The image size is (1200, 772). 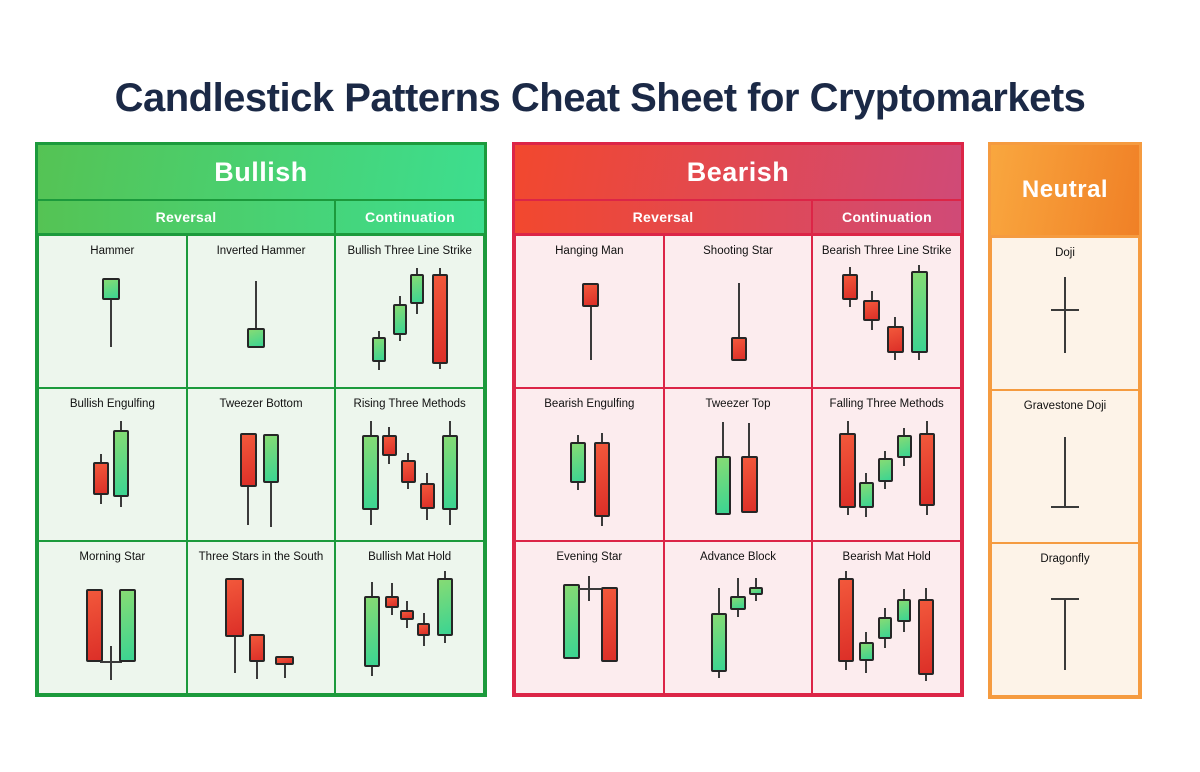 I want to click on pattern-label: Morning Star, so click(x=112, y=557).